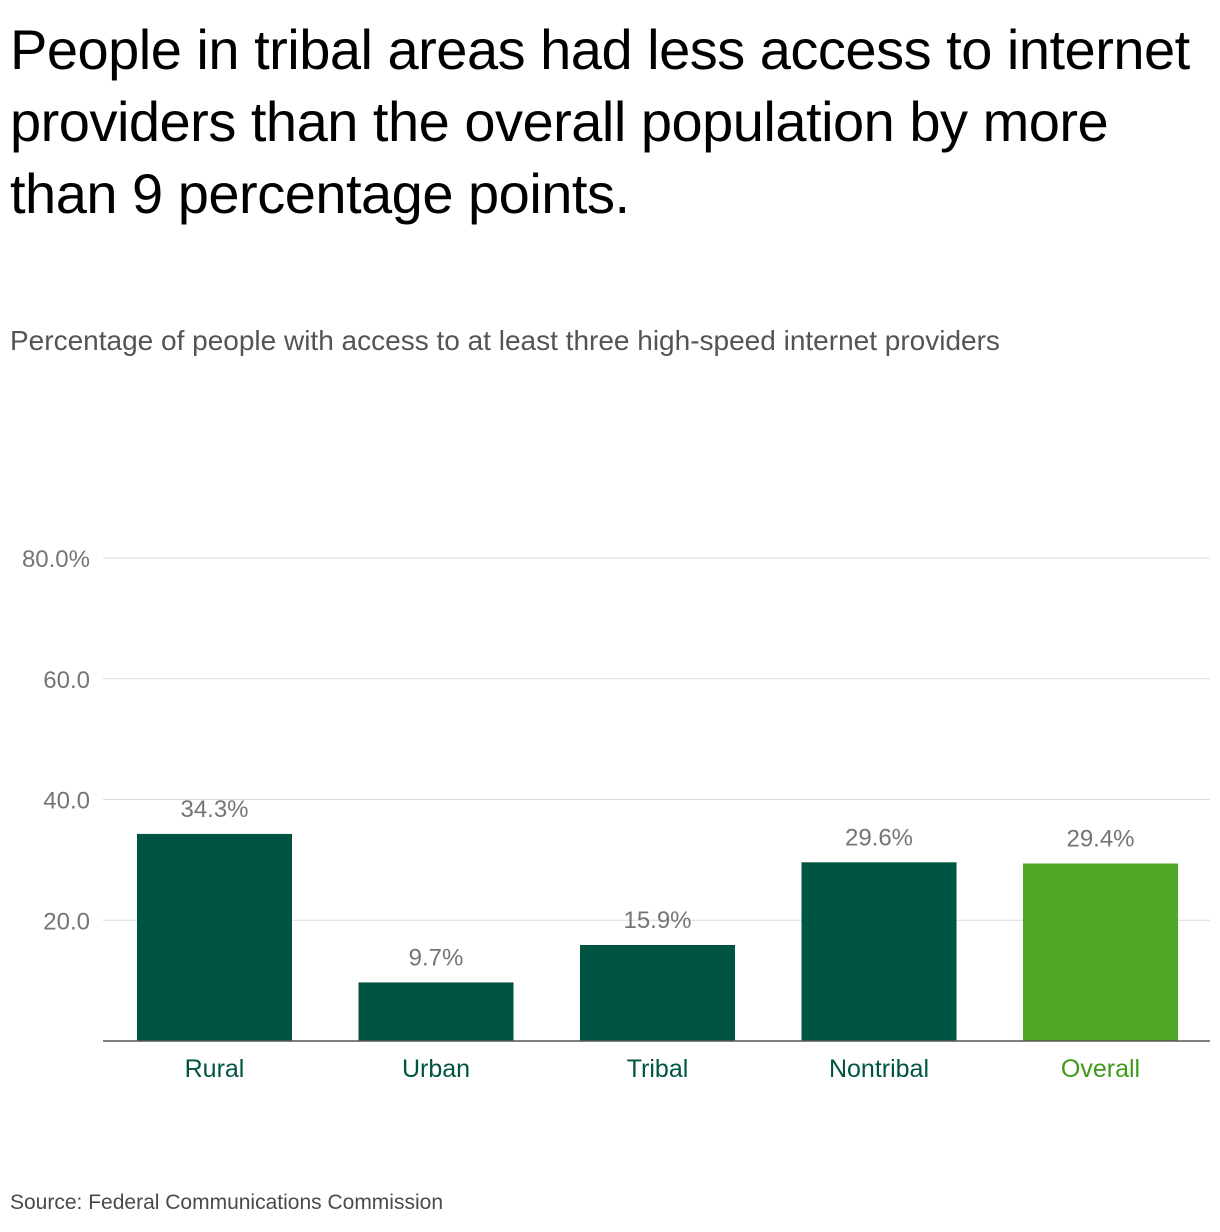  I want to click on bar-nontribal, so click(879, 951).